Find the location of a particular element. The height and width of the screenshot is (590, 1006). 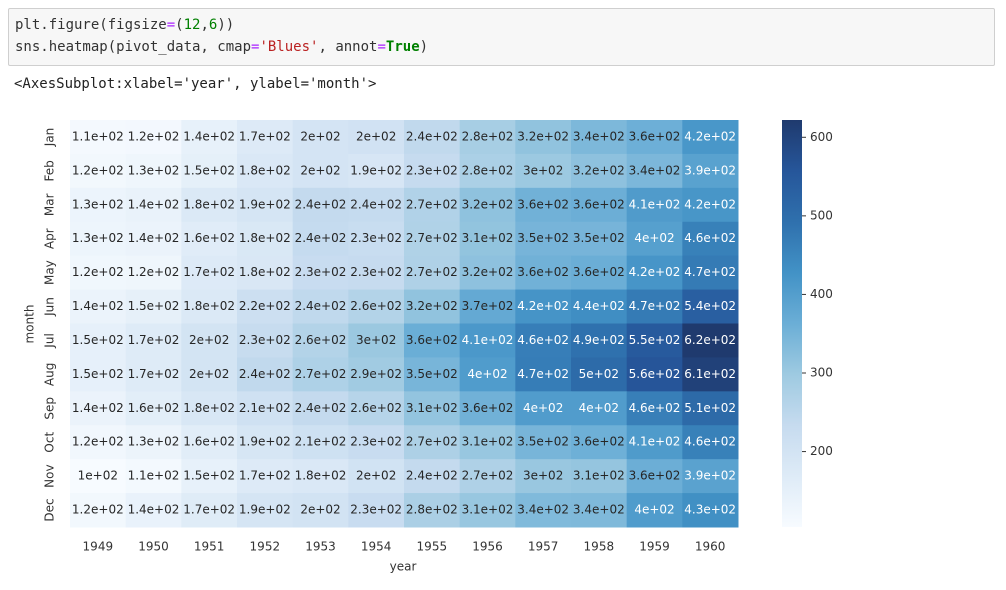

y-tick-label: May is located at coordinates (50, 272).